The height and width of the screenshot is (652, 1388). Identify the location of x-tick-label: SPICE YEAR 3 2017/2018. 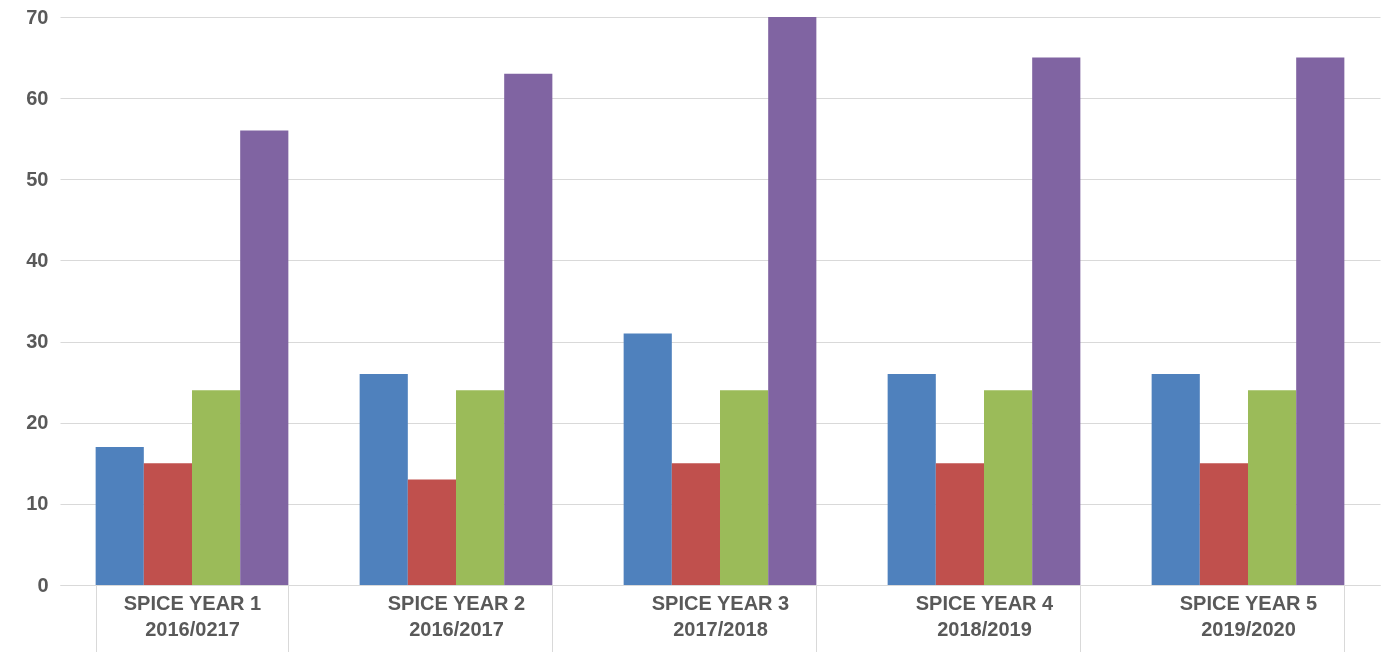
(720, 615).